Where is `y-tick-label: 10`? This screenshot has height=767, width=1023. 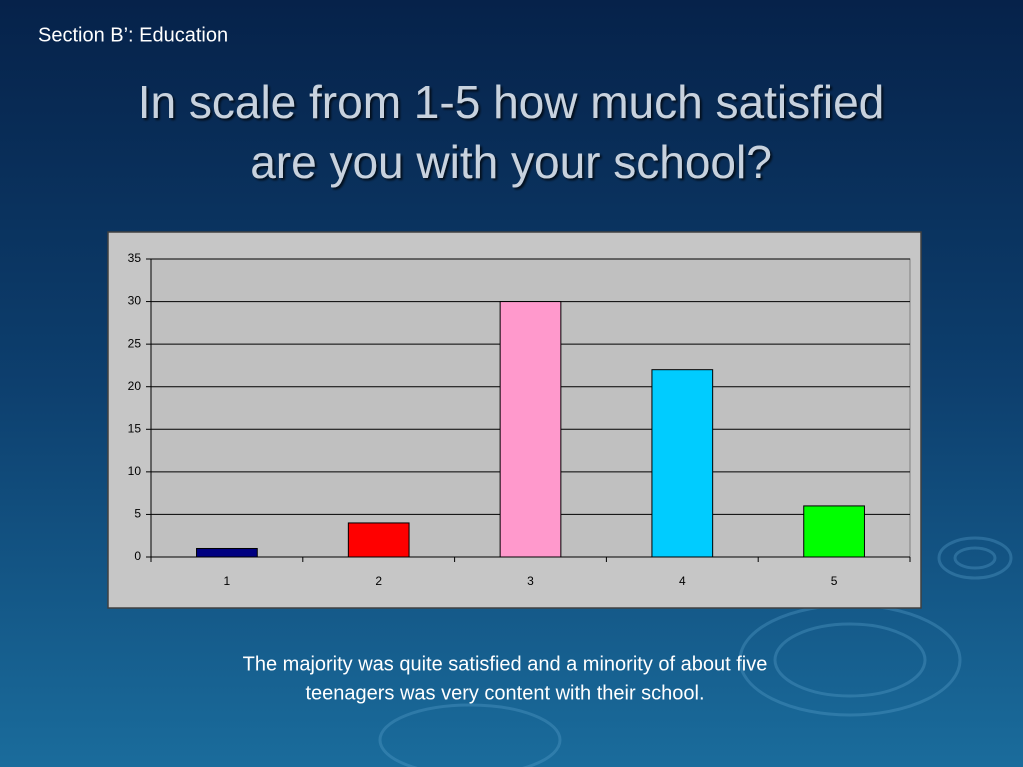
y-tick-label: 10 is located at coordinates (135, 471).